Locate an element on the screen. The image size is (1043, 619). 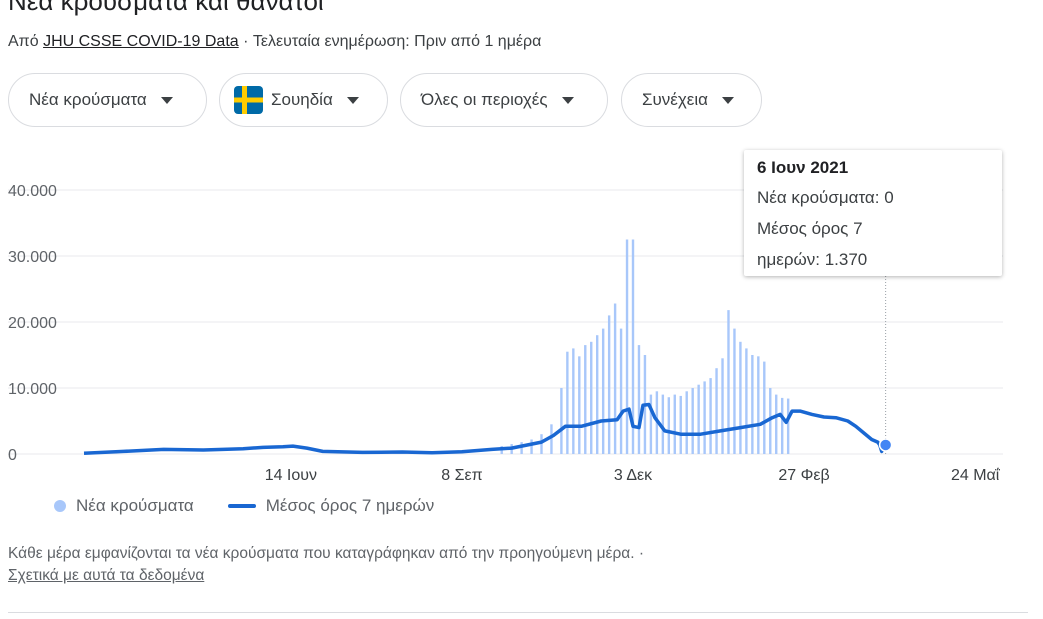
line-legend-label: Μέσος όρος 7 ημερών is located at coordinates (350, 505).